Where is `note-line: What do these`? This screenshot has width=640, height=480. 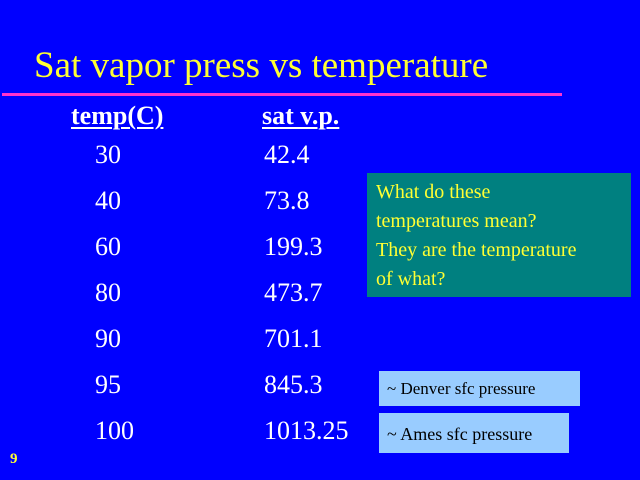 note-line: What do these is located at coordinates (433, 192).